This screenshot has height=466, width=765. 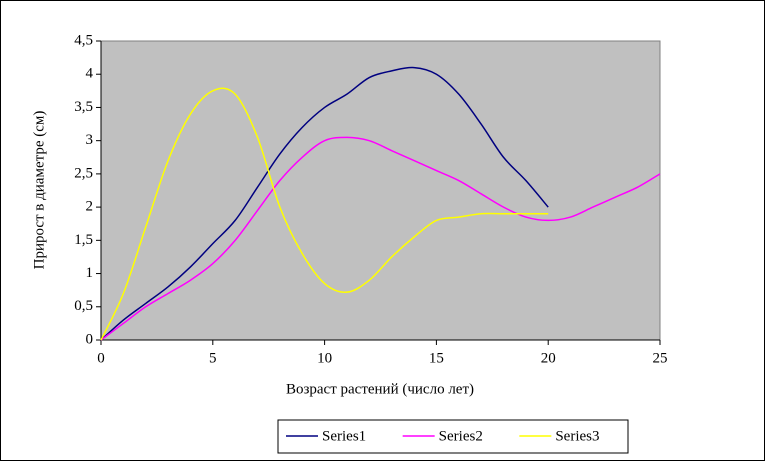 What do you see at coordinates (83, 173) in the screenshot?
I see `y-tick-label: 2,5` at bounding box center [83, 173].